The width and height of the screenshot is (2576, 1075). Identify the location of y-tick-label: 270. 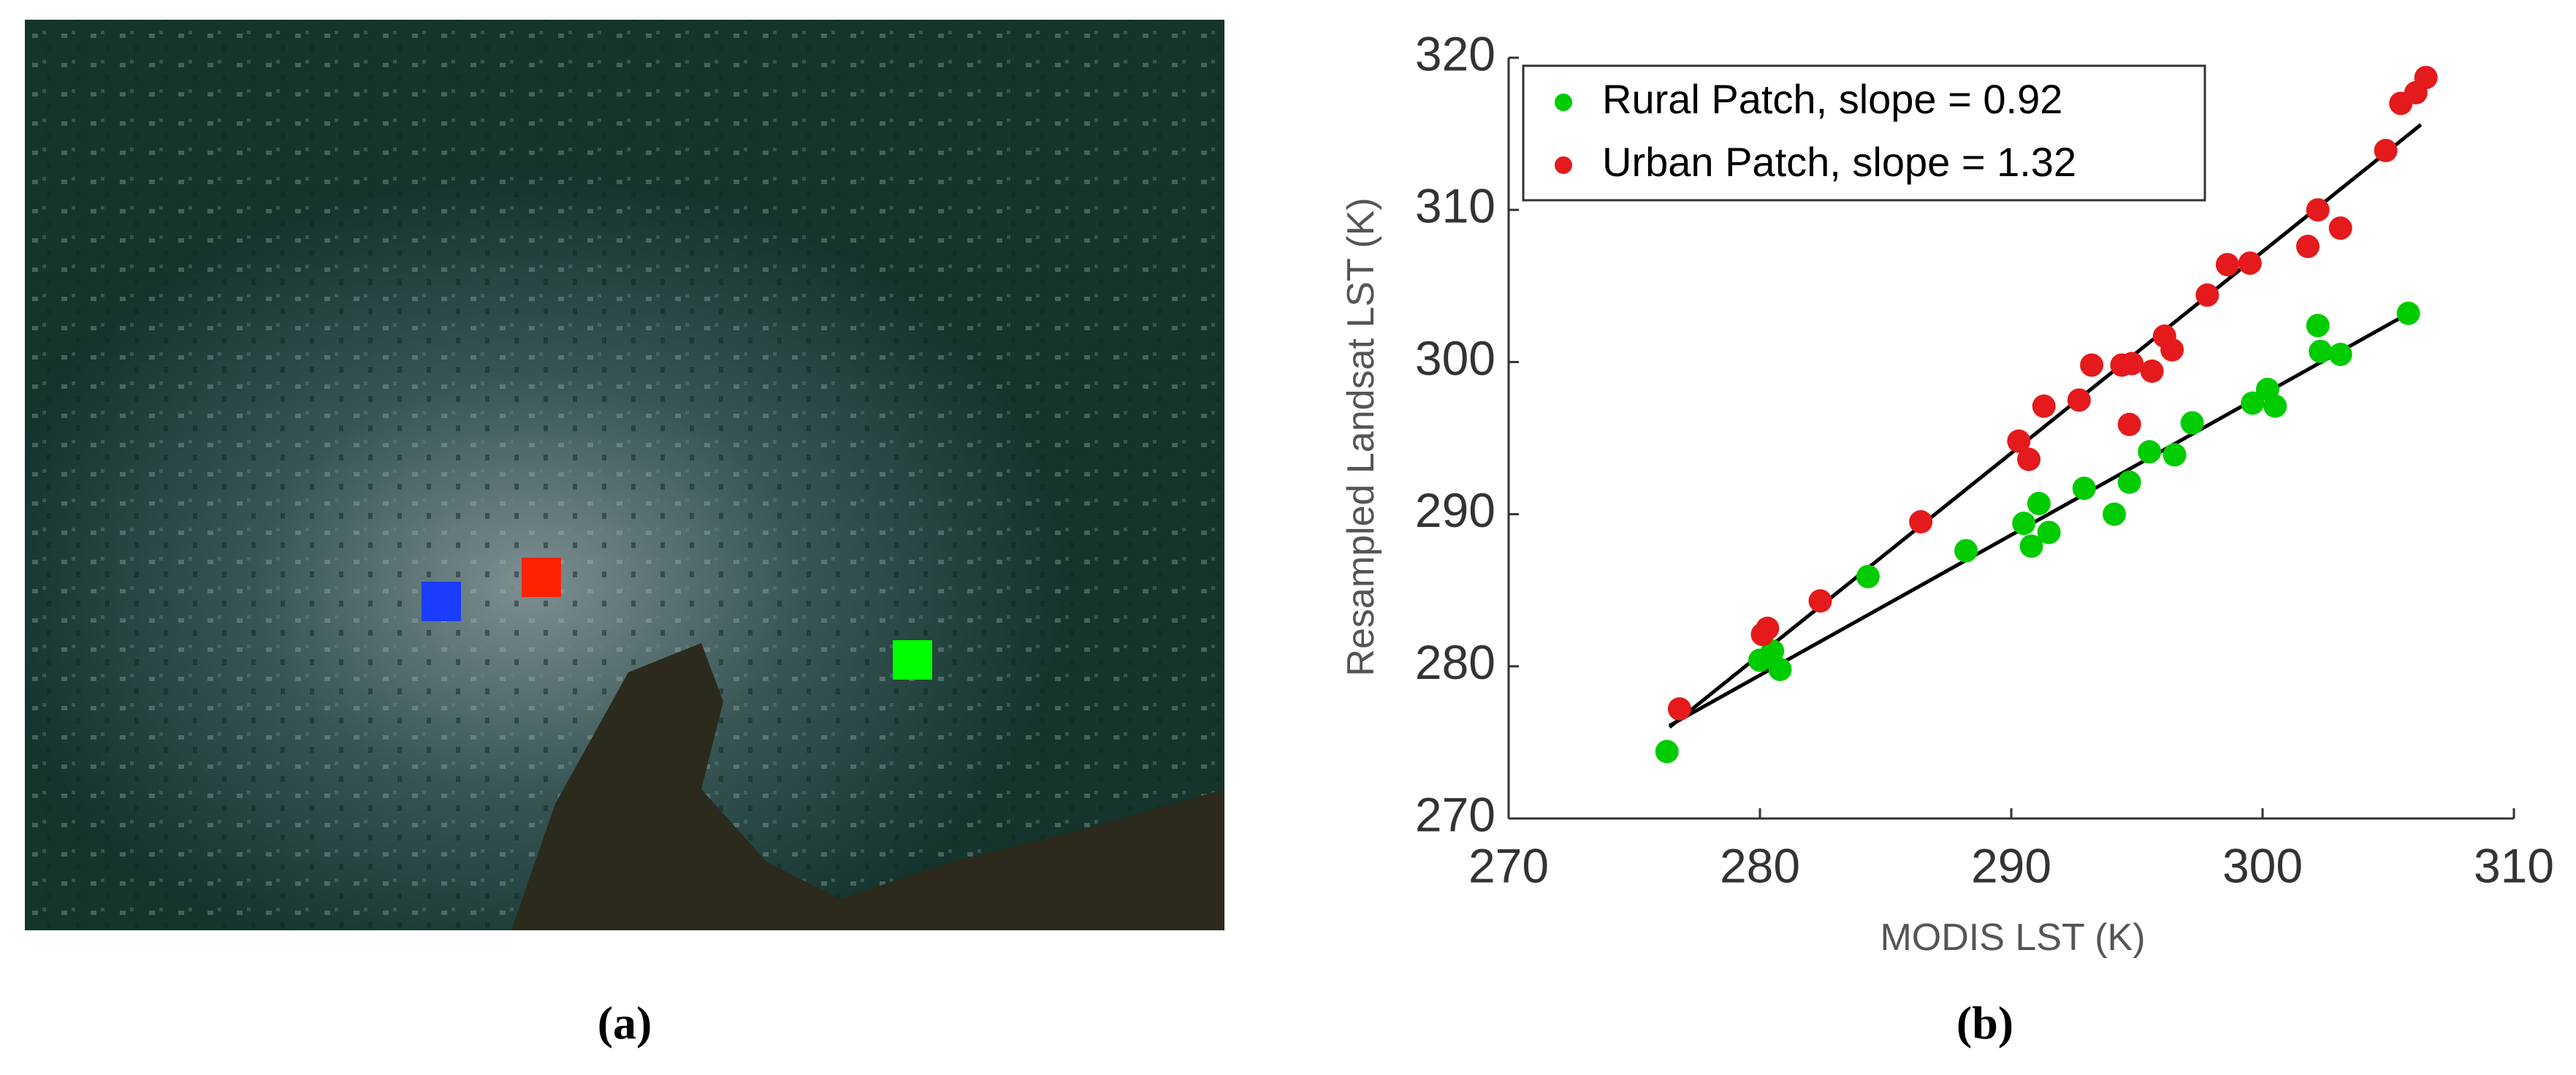
(1455, 814).